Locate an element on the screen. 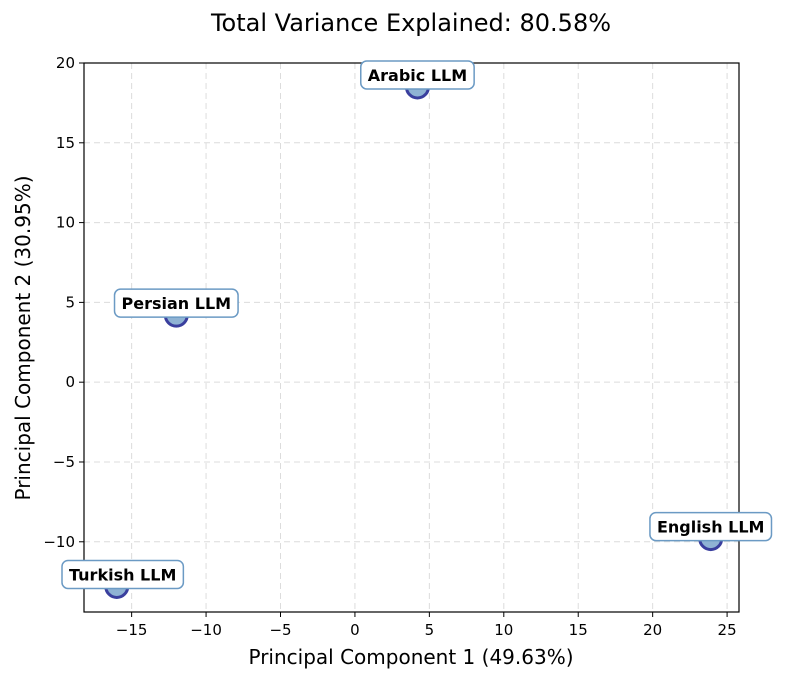 The image size is (793, 683). y-axis-label: Principal Component 2 (30.95%) is located at coordinates (23, 338).